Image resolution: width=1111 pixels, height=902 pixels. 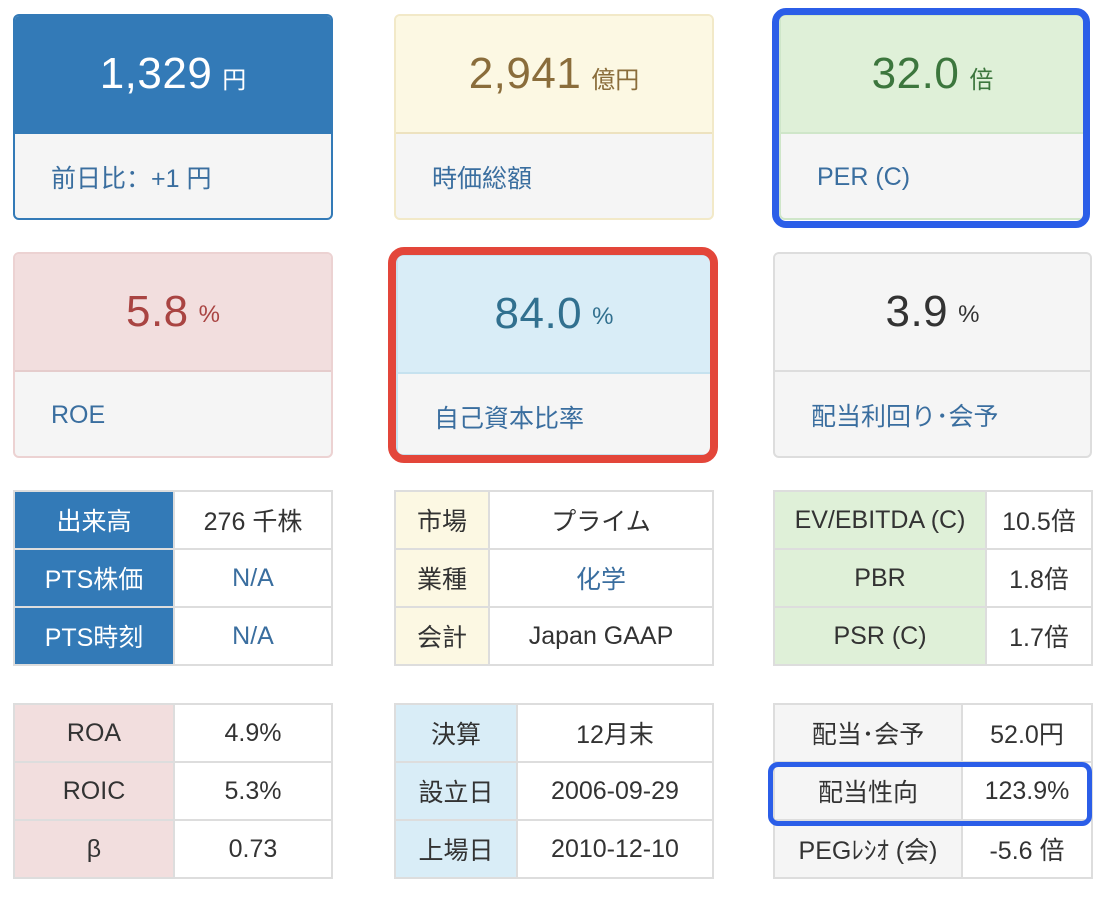 I want to click on market-cap-label: 時価総額, so click(x=482, y=179).